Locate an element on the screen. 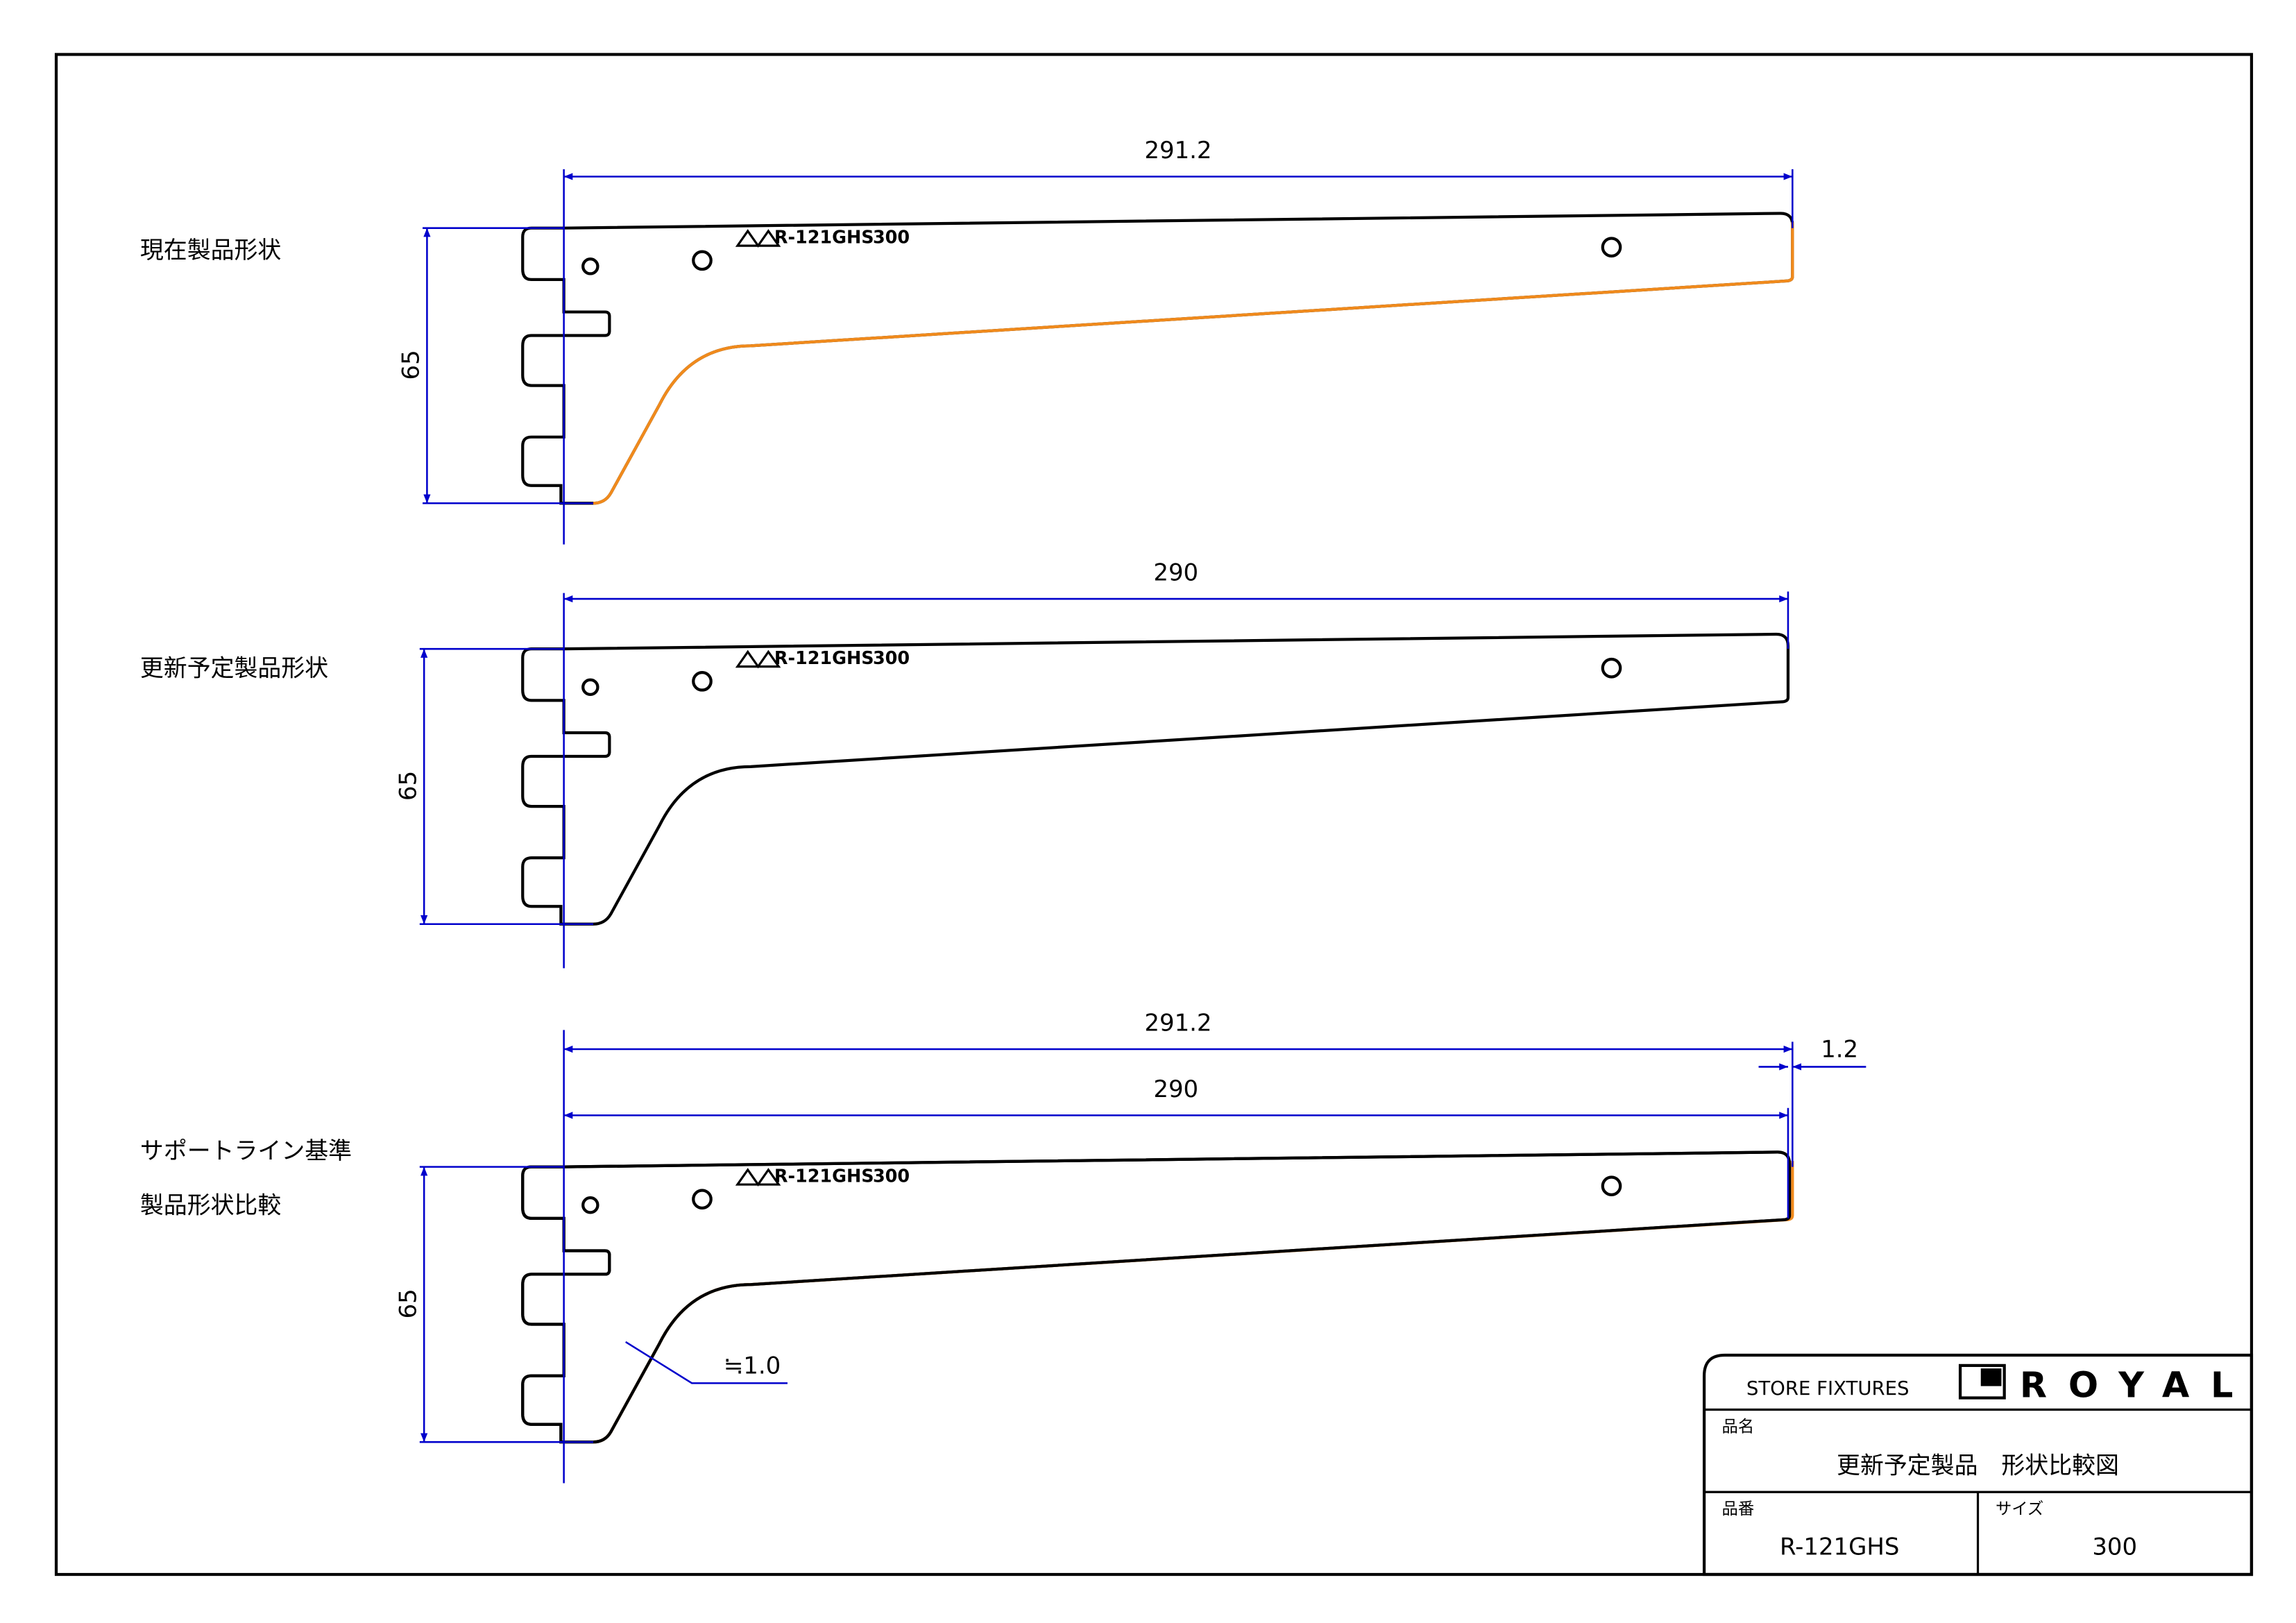 Image resolution: width=2296 pixels, height=1623 pixels. name: 更新予定製品 形状比較図 is located at coordinates (1978, 1465).